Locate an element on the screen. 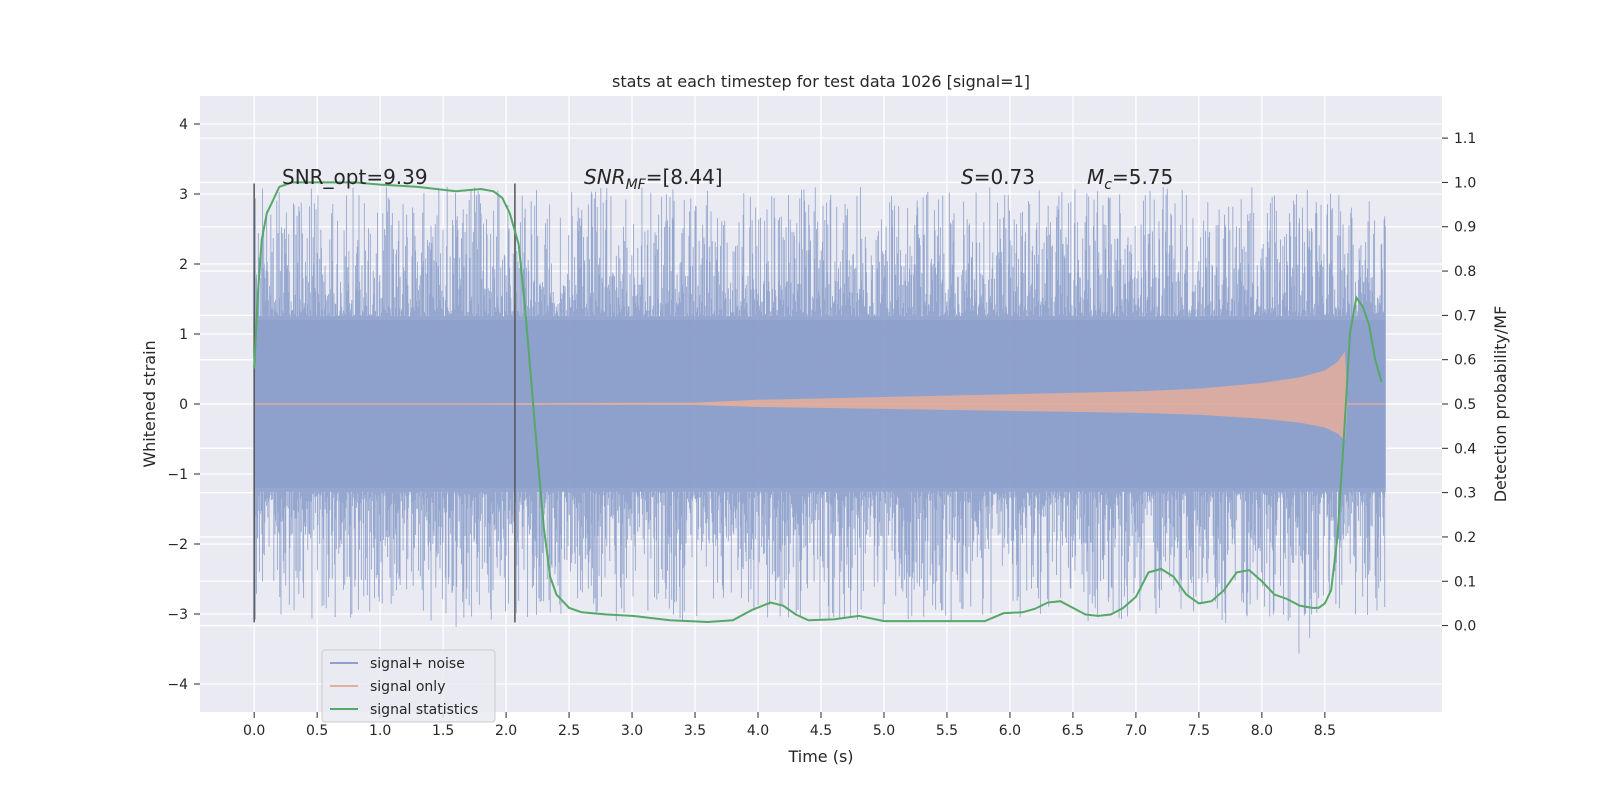 This screenshot has height=800, width=1600. annotation-mc: Mc=5.75 is located at coordinates (1130, 179).